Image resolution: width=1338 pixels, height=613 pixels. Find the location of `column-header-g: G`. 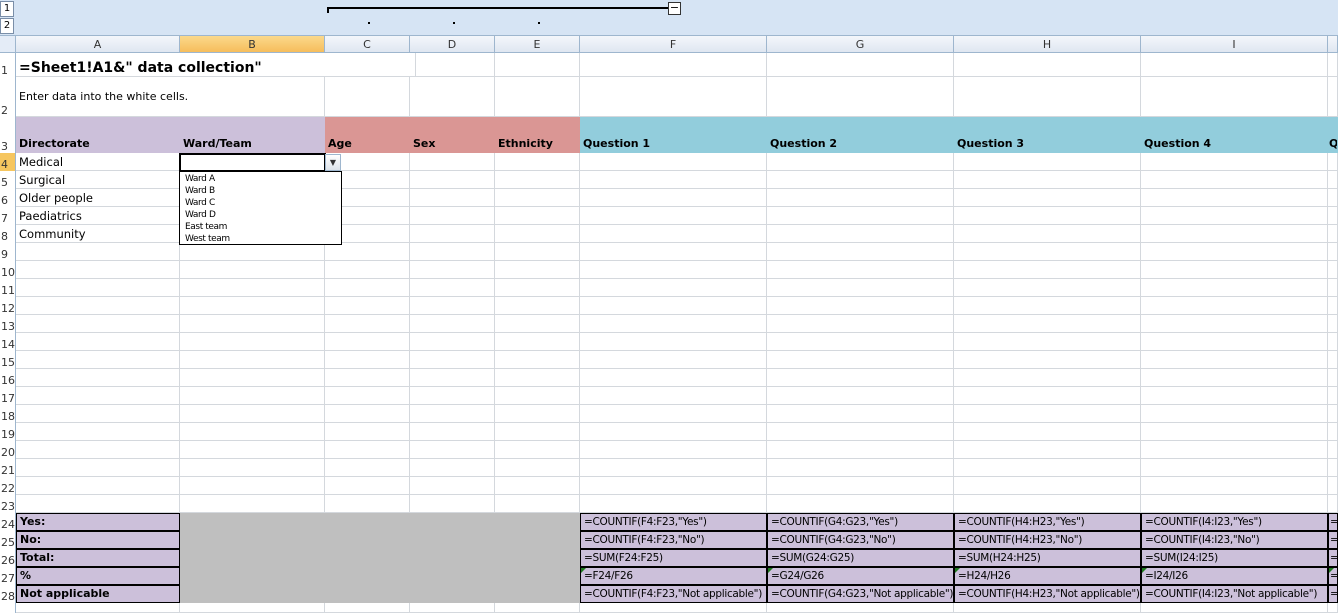

column-header-g: G is located at coordinates (860, 44).